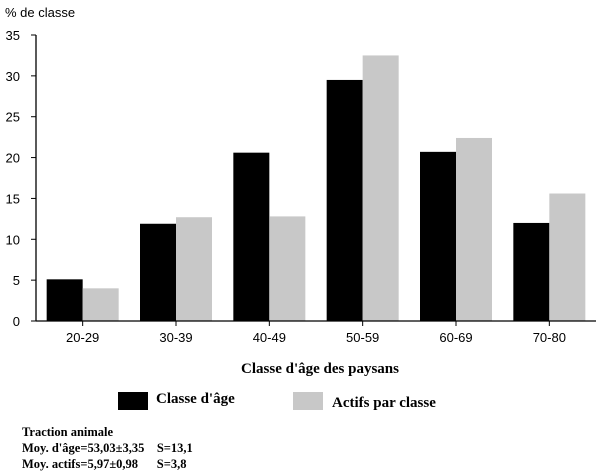 The image size is (599, 475). I want to click on legend-label-actifs: Actifs par classe, so click(384, 403).